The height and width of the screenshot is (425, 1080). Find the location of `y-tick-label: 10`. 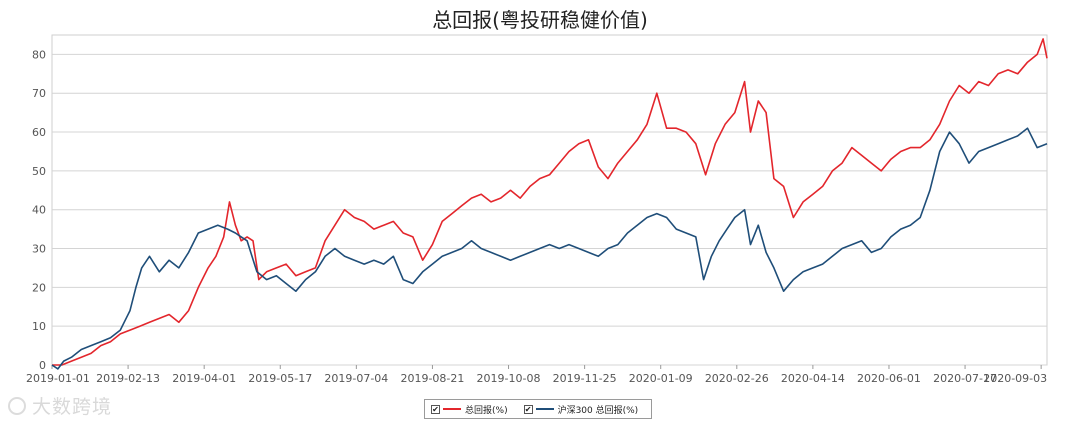

y-tick-label: 10 is located at coordinates (39, 326).